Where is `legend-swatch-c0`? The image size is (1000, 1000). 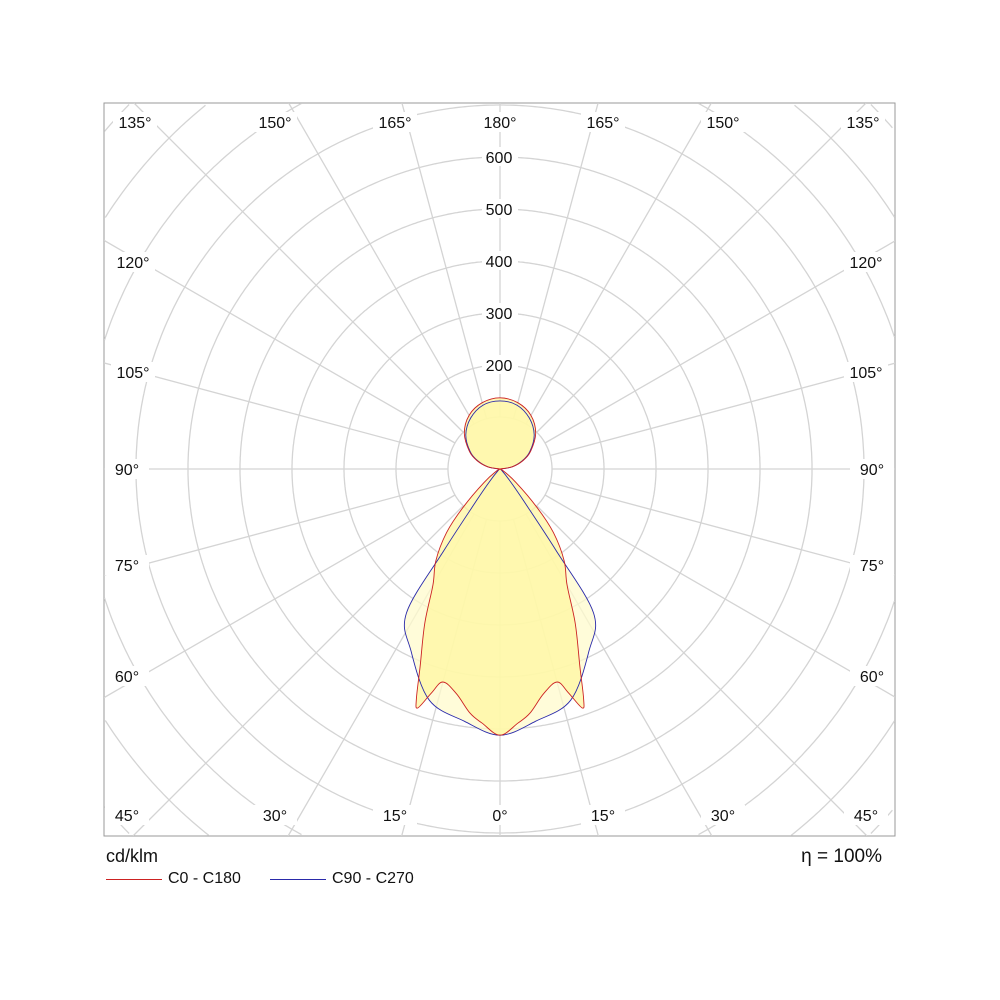 legend-swatch-c0 is located at coordinates (134, 879).